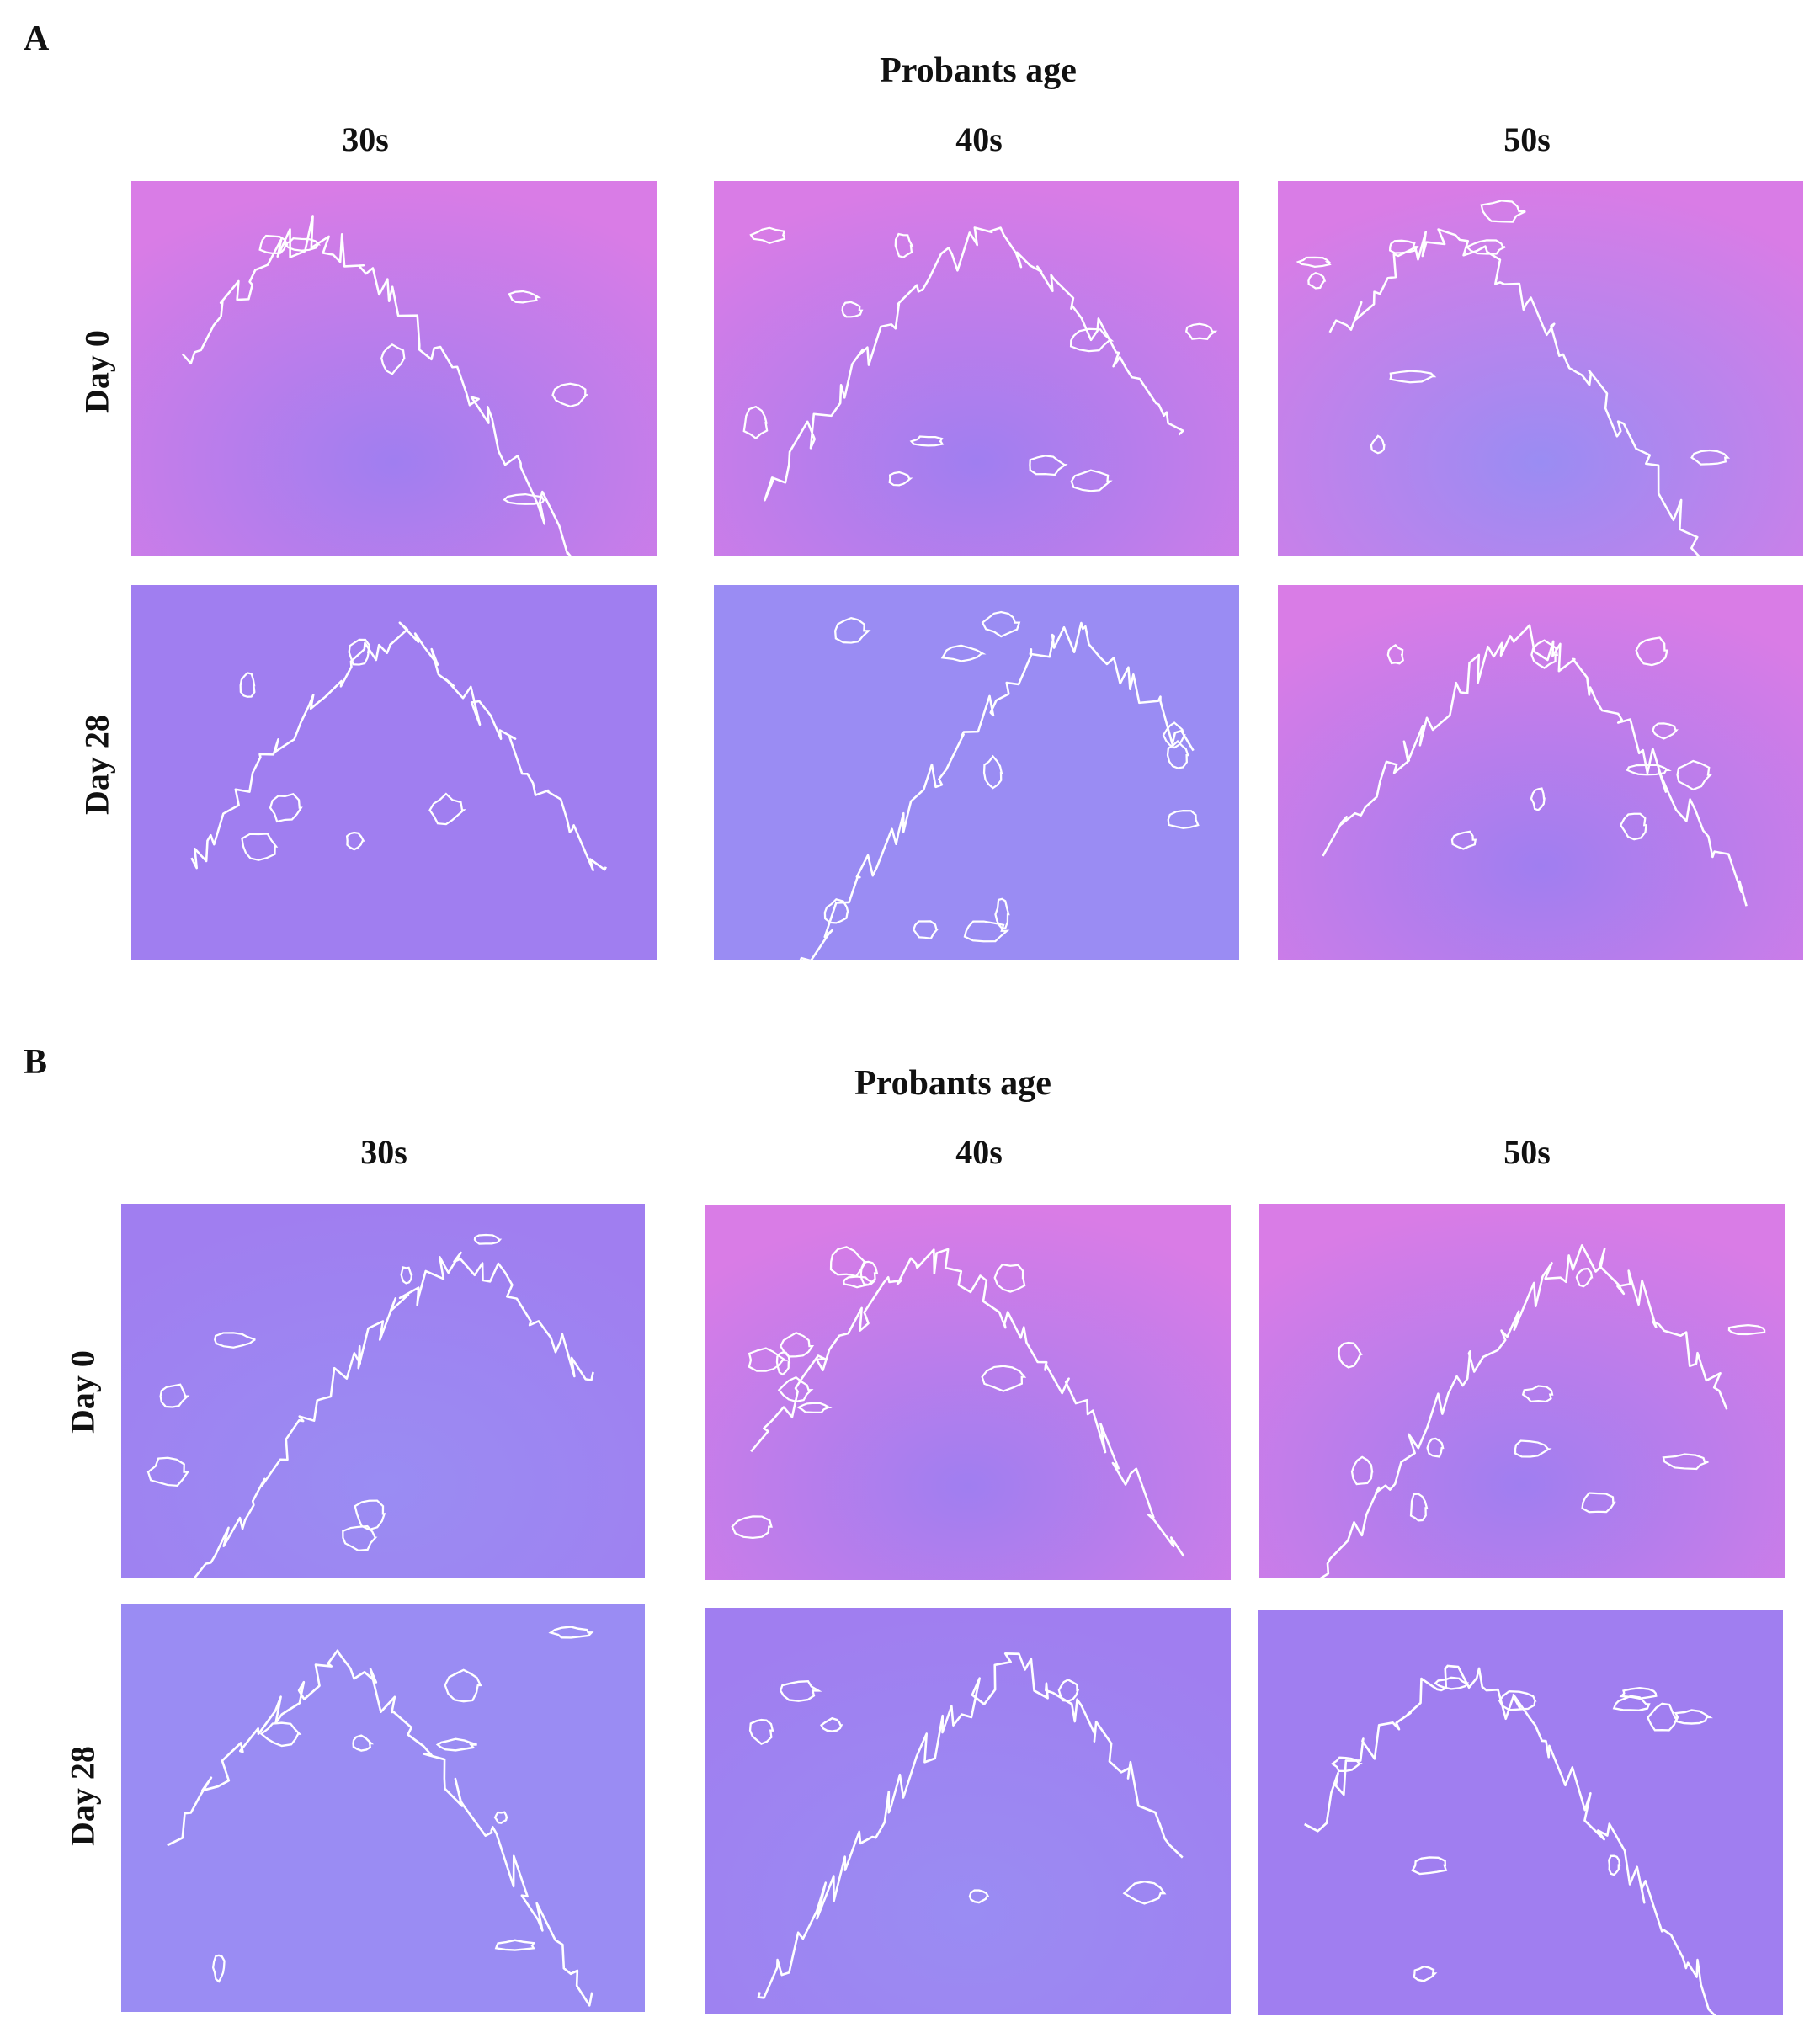  I want to click on panel-b-col-40s: 40s, so click(979, 1152).